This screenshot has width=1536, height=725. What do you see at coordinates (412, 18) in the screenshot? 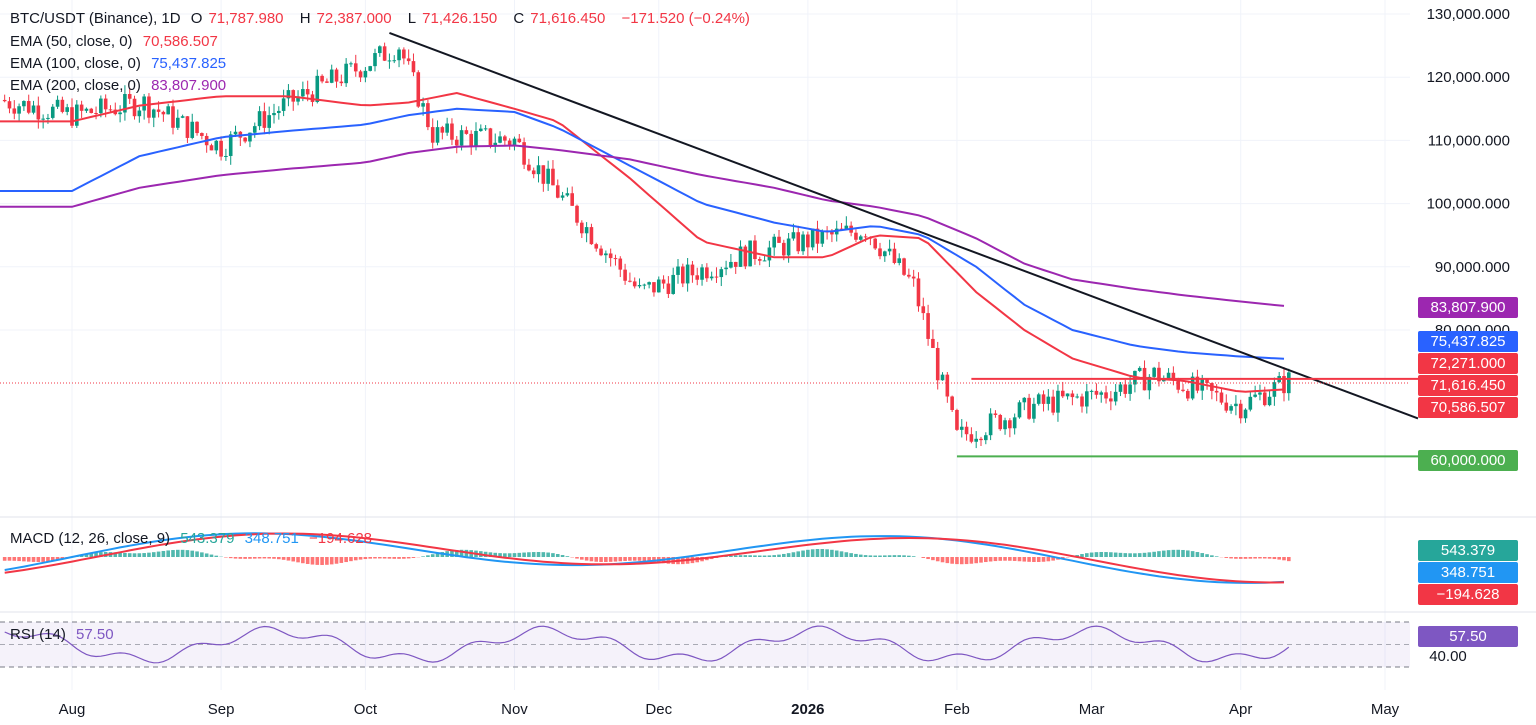
I see `low-label: L` at bounding box center [412, 18].